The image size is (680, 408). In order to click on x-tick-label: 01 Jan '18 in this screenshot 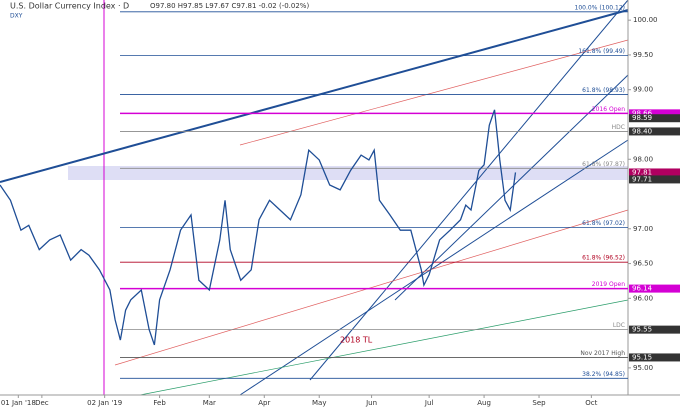, I will do `click(18, 403)`.